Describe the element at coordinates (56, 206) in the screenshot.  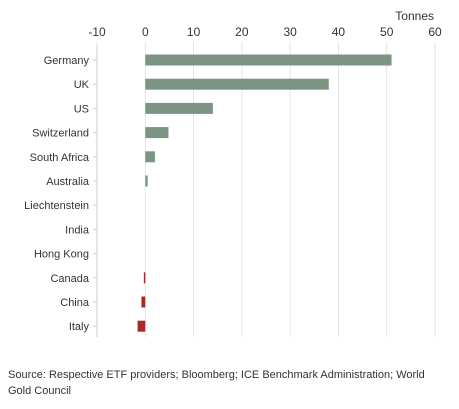
I see `category-label: Liechtenstein` at that location.